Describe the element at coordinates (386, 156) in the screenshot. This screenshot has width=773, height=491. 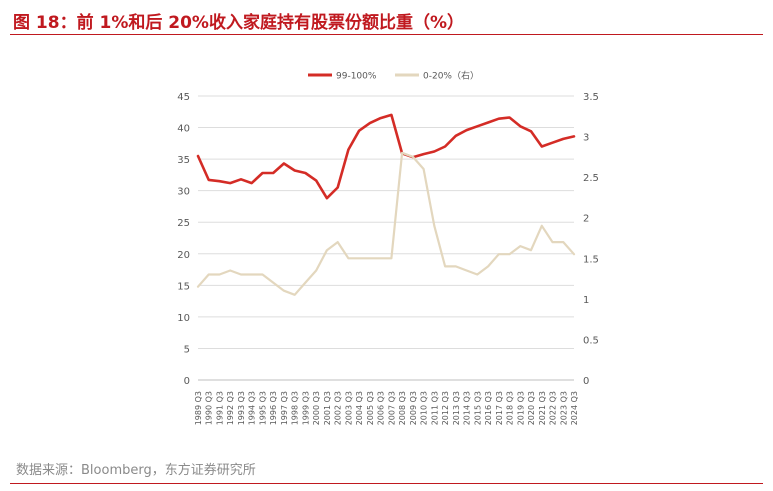
I see `series-line-top` at that location.